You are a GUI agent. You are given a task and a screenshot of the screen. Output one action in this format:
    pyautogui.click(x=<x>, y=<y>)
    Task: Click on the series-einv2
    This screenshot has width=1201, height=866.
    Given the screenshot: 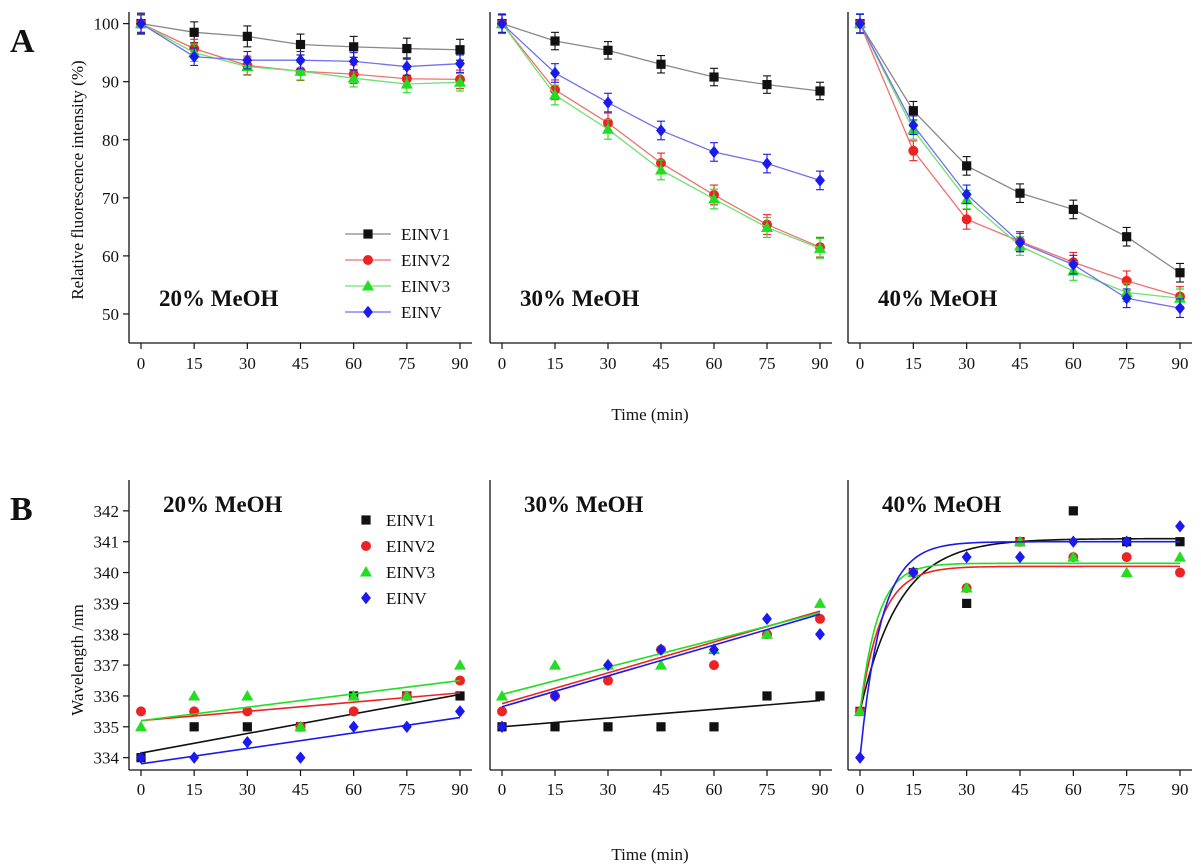 What is the action you would take?
    pyautogui.click(x=1020, y=160)
    